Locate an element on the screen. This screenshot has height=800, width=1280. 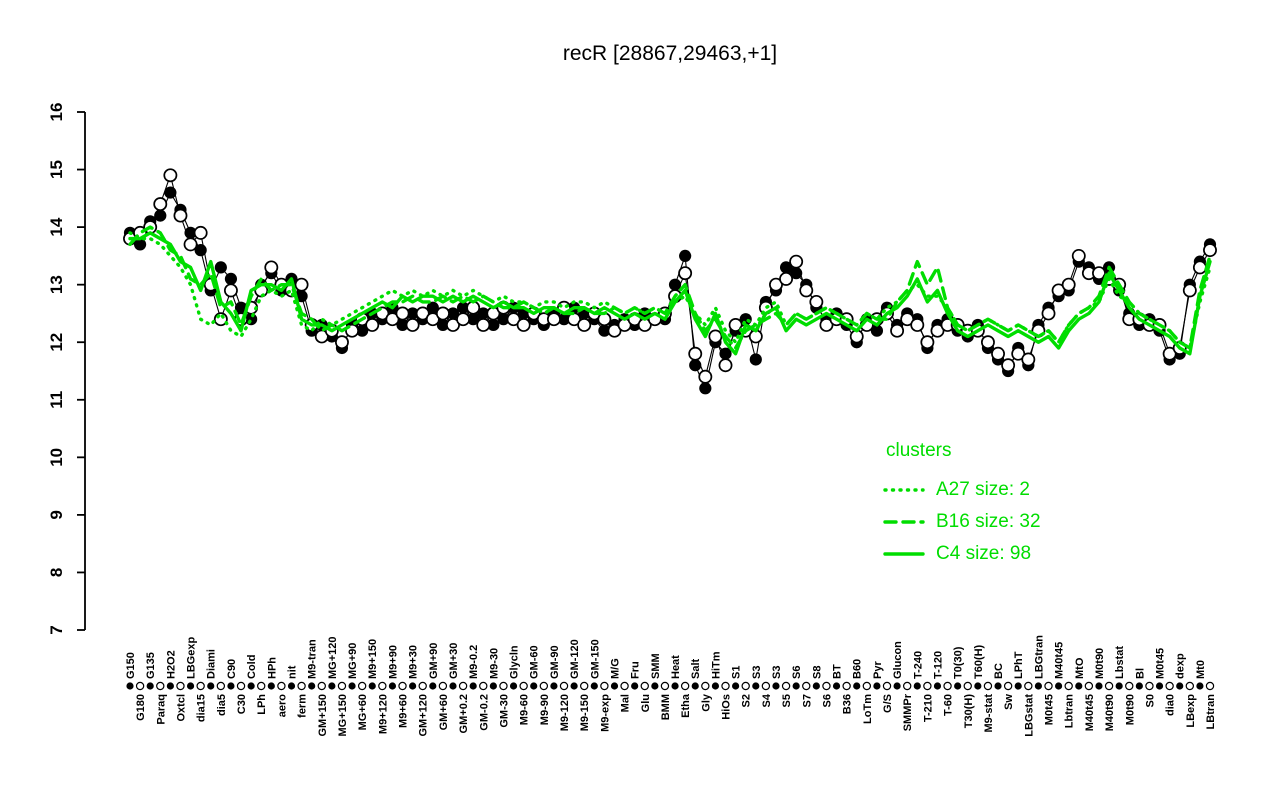
x-axis-label: LBexp is located at coordinates (1191, 711).